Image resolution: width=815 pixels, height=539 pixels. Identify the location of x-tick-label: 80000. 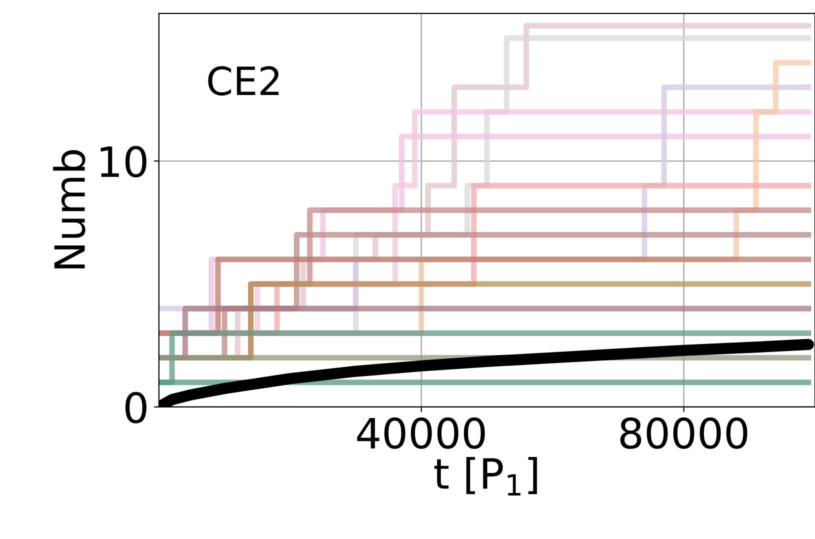
(684, 433).